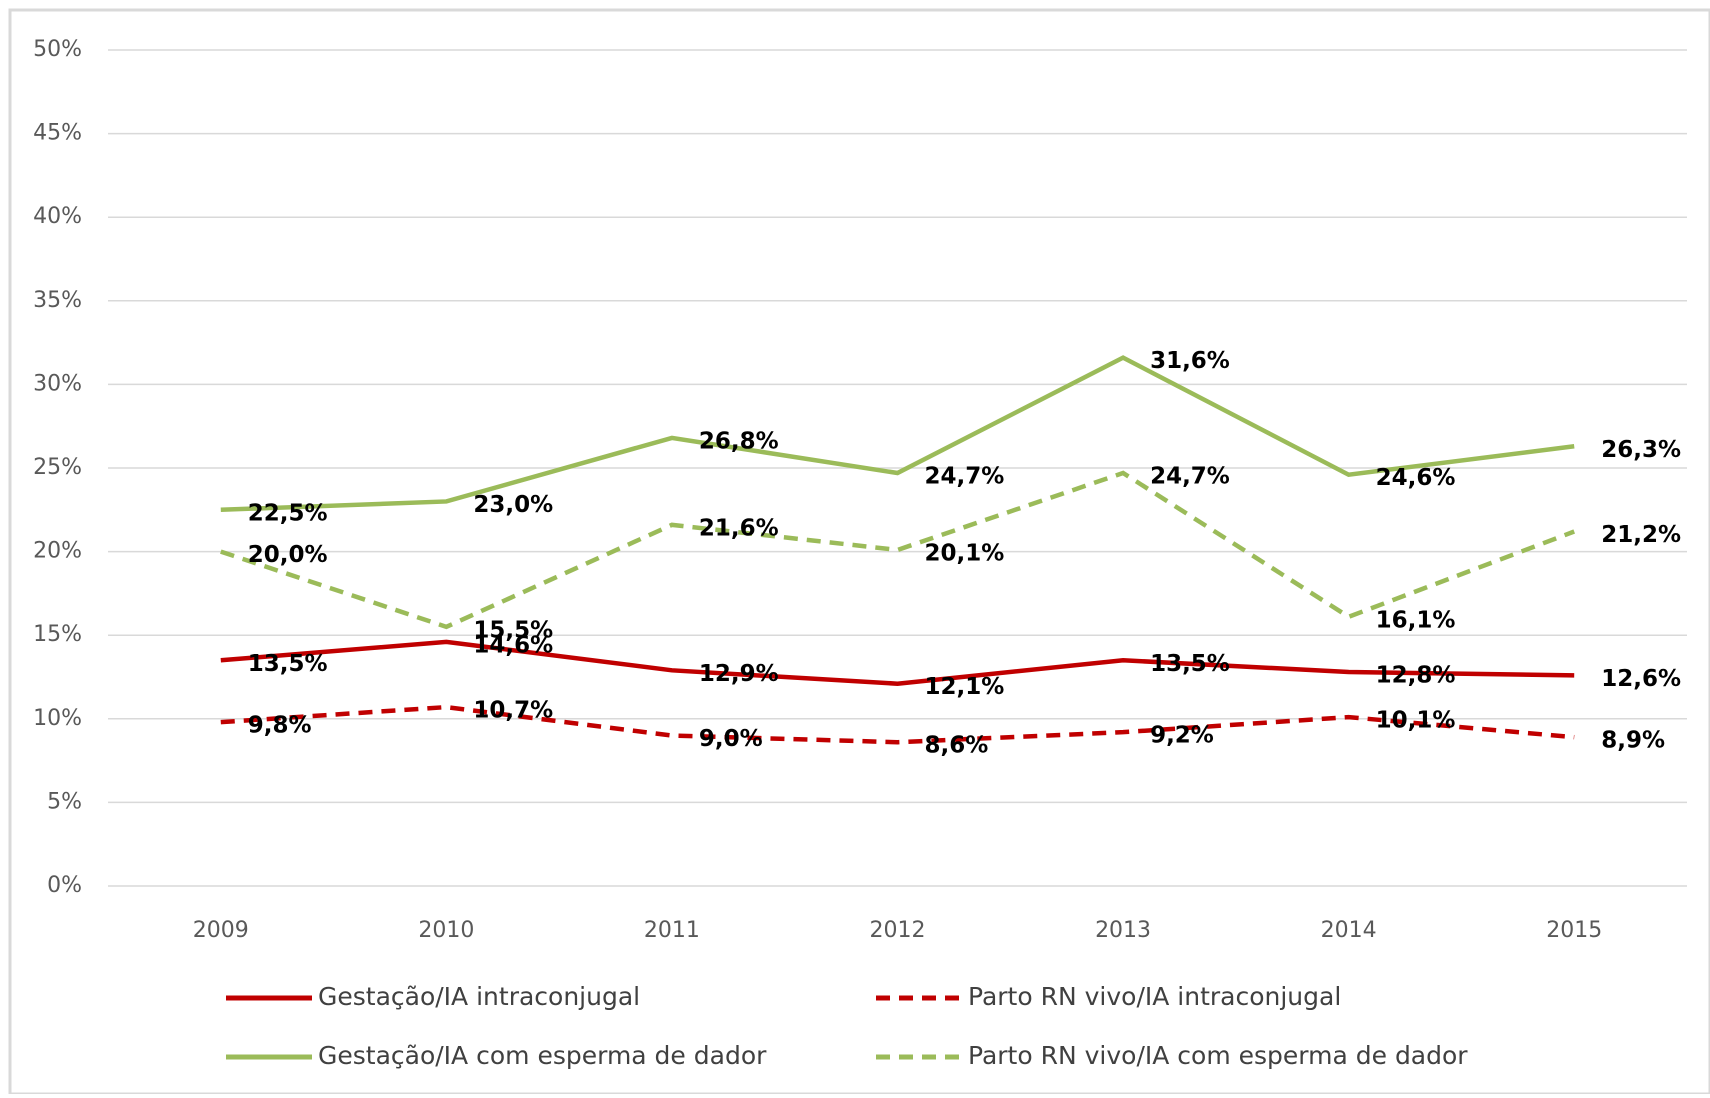 The image size is (1710, 1098). I want to click on y-tick-label: 40%, so click(57, 216).